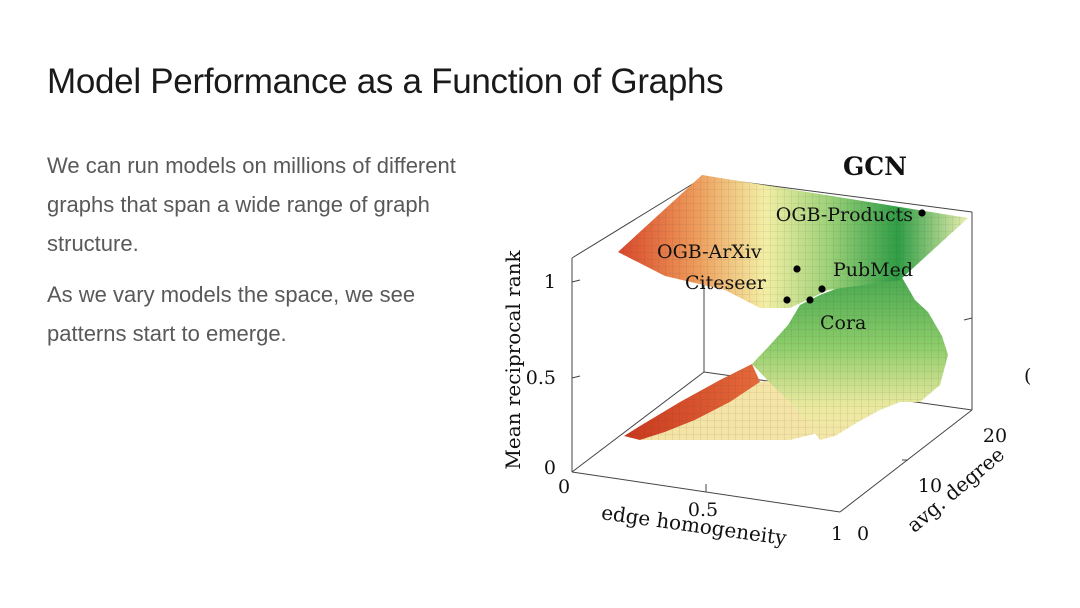 The width and height of the screenshot is (1080, 608). Describe the element at coordinates (822, 289) in the screenshot. I see `marker-pubmed` at that location.